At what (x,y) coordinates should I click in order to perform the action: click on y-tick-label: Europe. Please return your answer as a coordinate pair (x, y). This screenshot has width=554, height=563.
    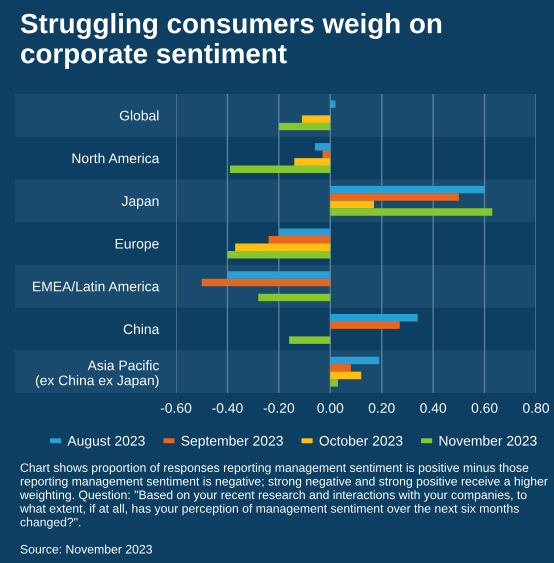
    Looking at the image, I should click on (137, 245).